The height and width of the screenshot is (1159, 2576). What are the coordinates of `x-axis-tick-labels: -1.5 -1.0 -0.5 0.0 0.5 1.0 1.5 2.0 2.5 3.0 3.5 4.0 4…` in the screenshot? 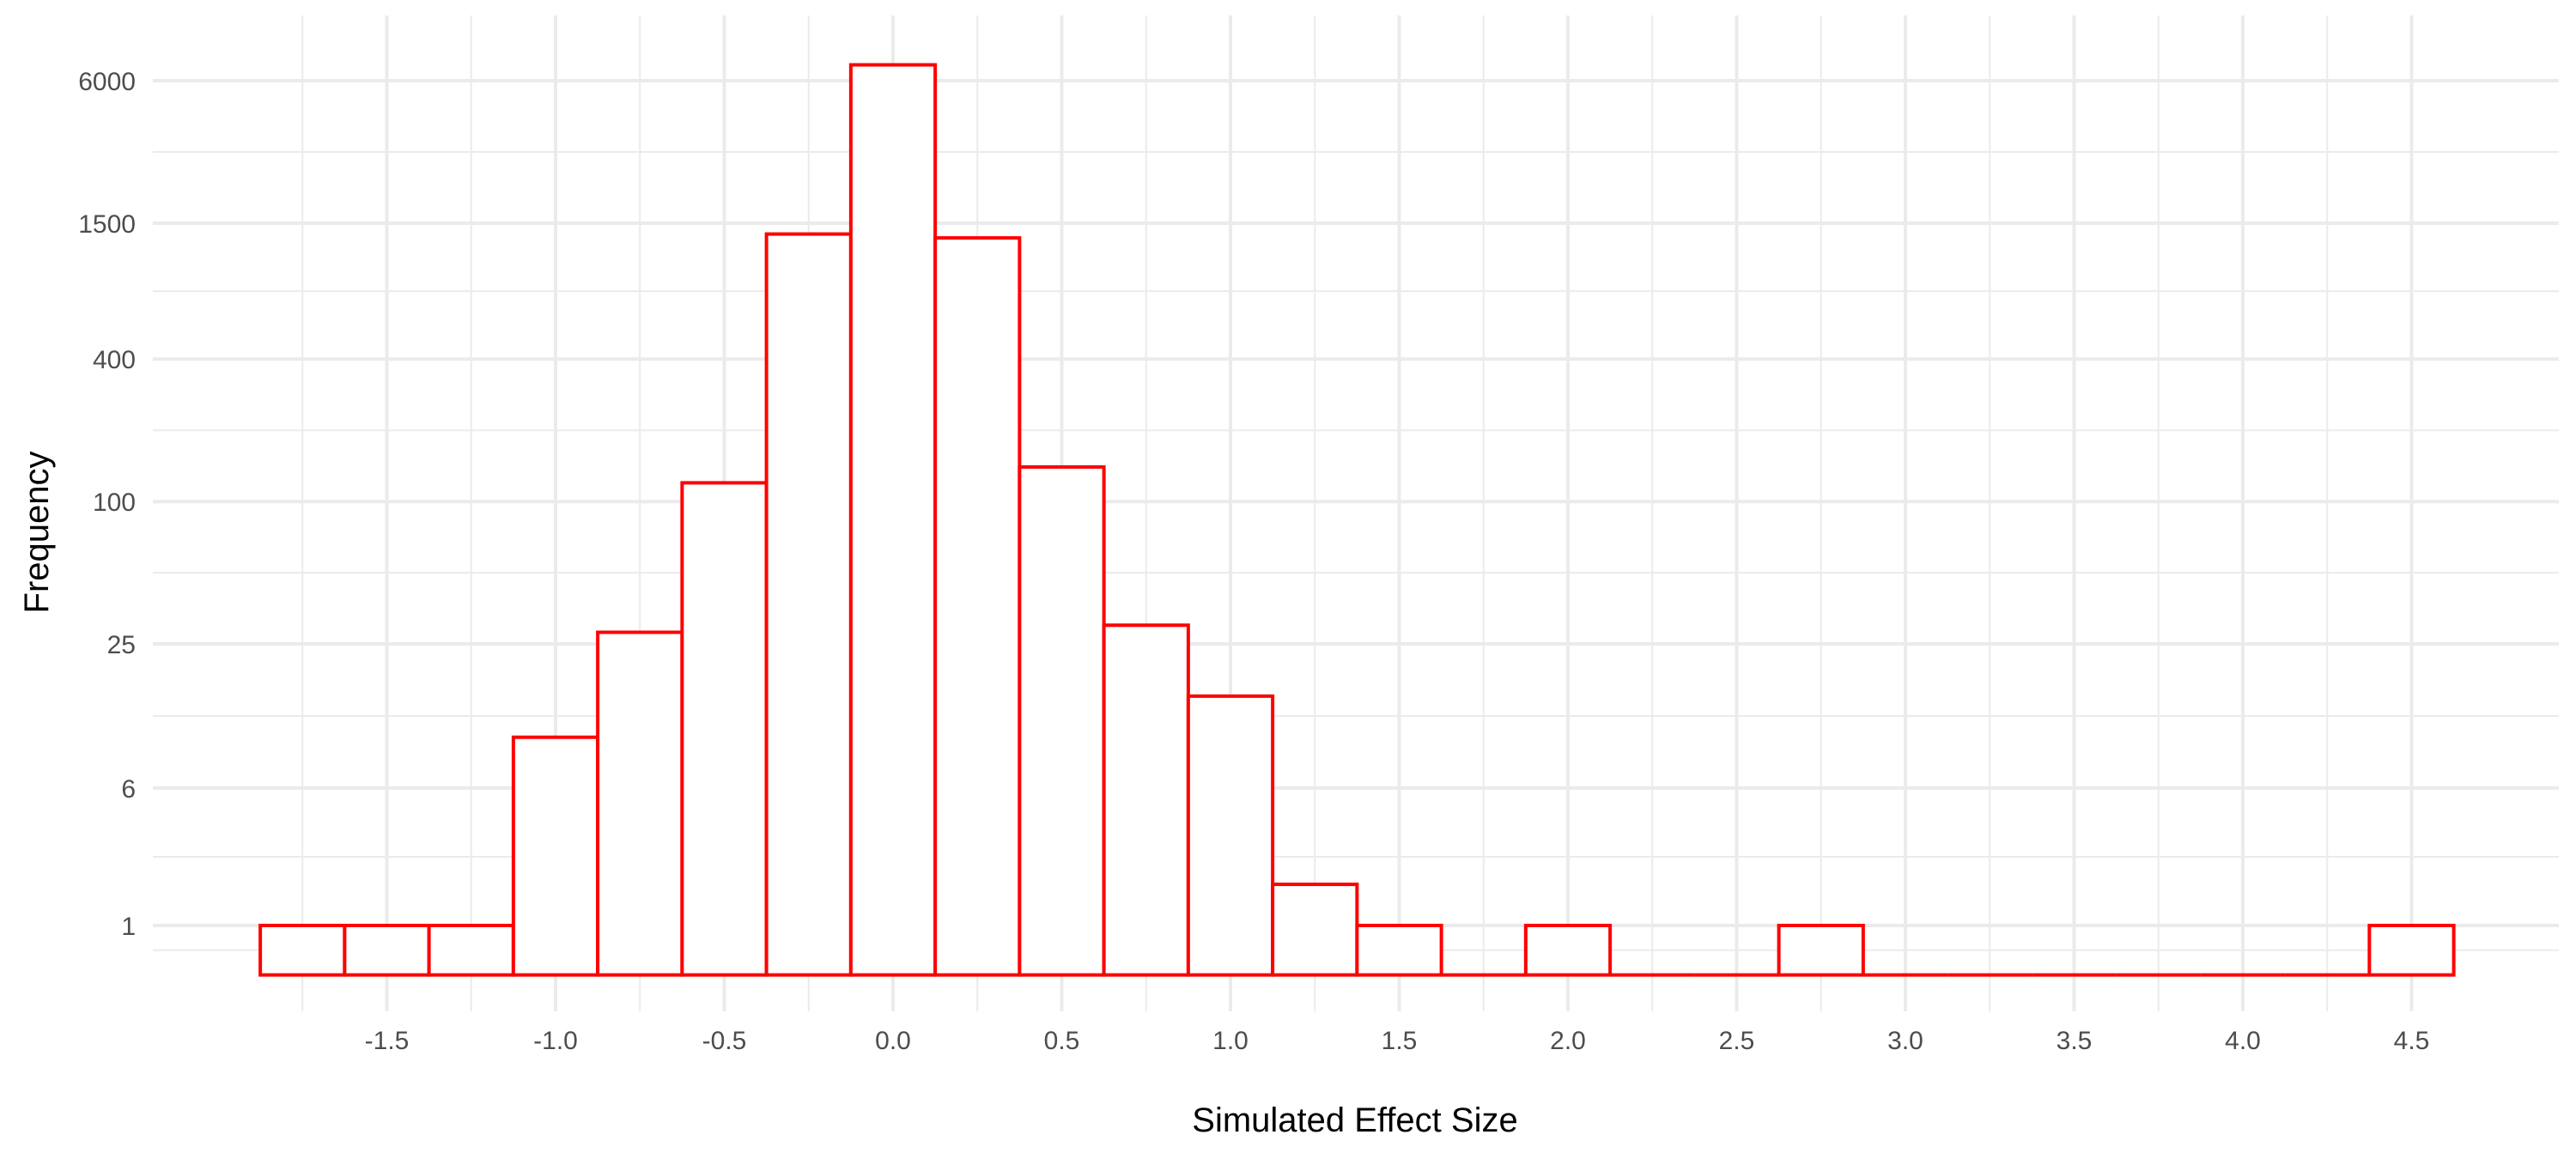 It's located at (1397, 1041).